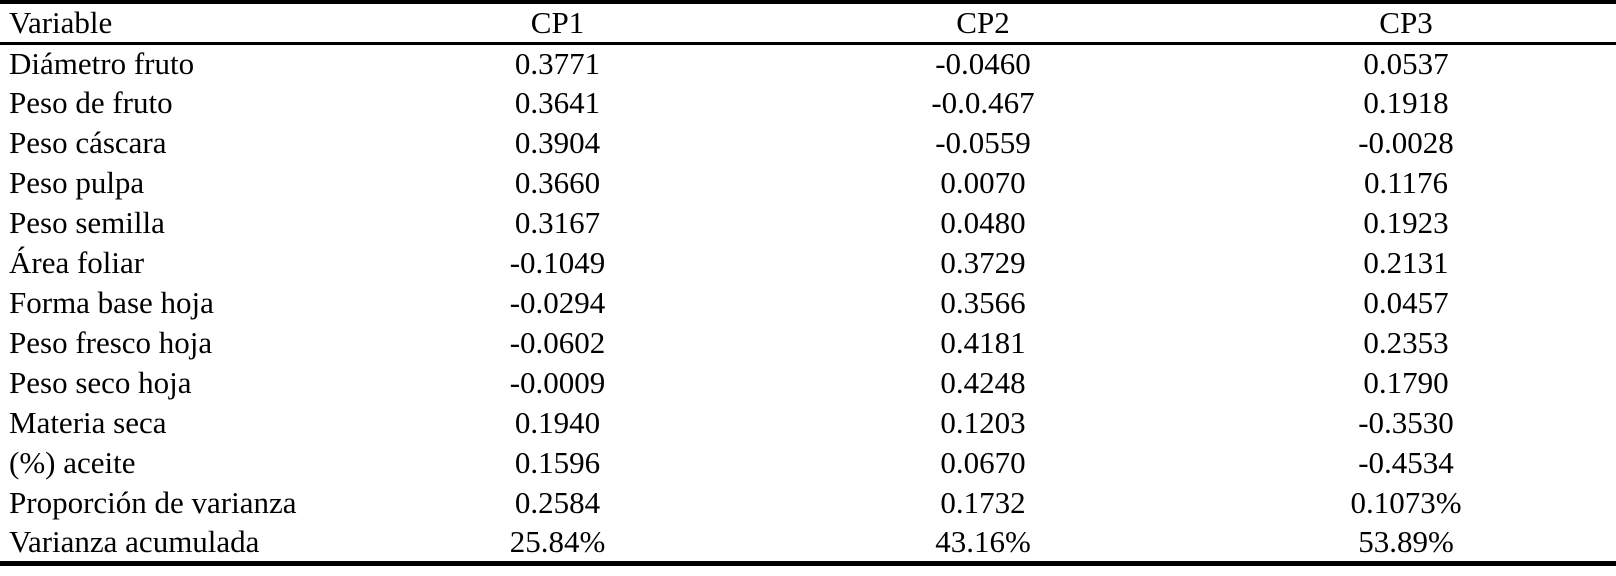 The height and width of the screenshot is (576, 1616). Describe the element at coordinates (983, 302) in the screenshot. I see `cell-cp2: 0.3566` at that location.